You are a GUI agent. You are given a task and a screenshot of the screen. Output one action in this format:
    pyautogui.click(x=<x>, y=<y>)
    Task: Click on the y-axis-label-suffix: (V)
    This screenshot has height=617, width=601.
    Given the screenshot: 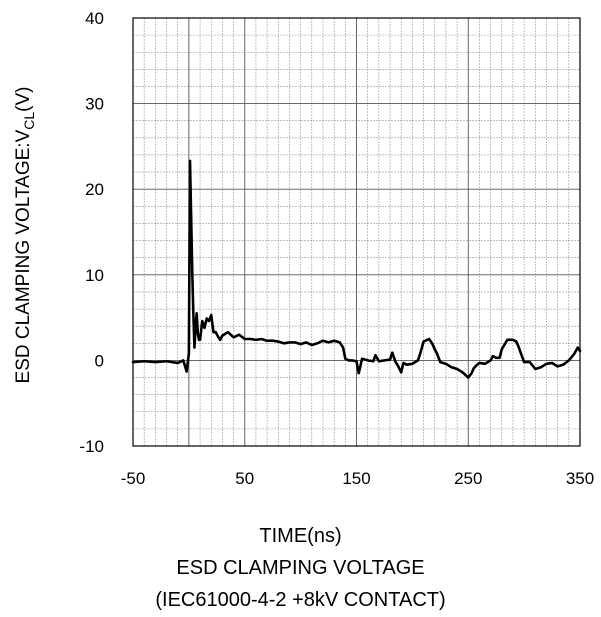 What is the action you would take?
    pyautogui.click(x=23, y=99)
    